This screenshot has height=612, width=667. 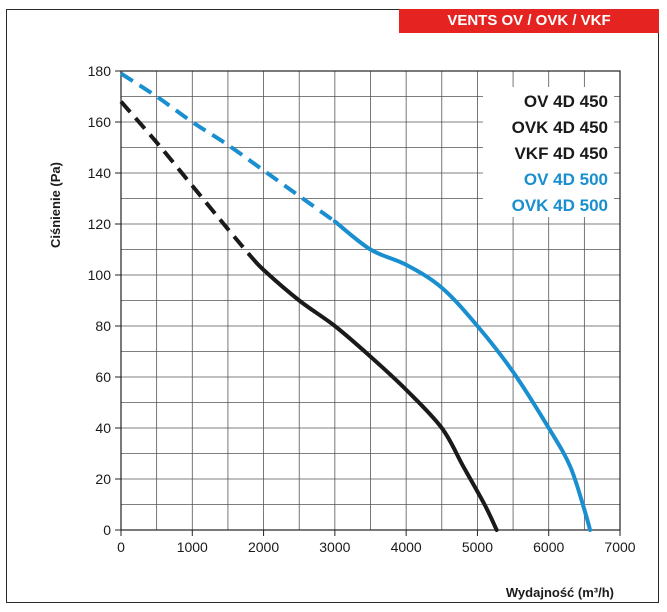 I want to click on x-axis-label: Wydajność (m³/h), so click(x=560, y=592).